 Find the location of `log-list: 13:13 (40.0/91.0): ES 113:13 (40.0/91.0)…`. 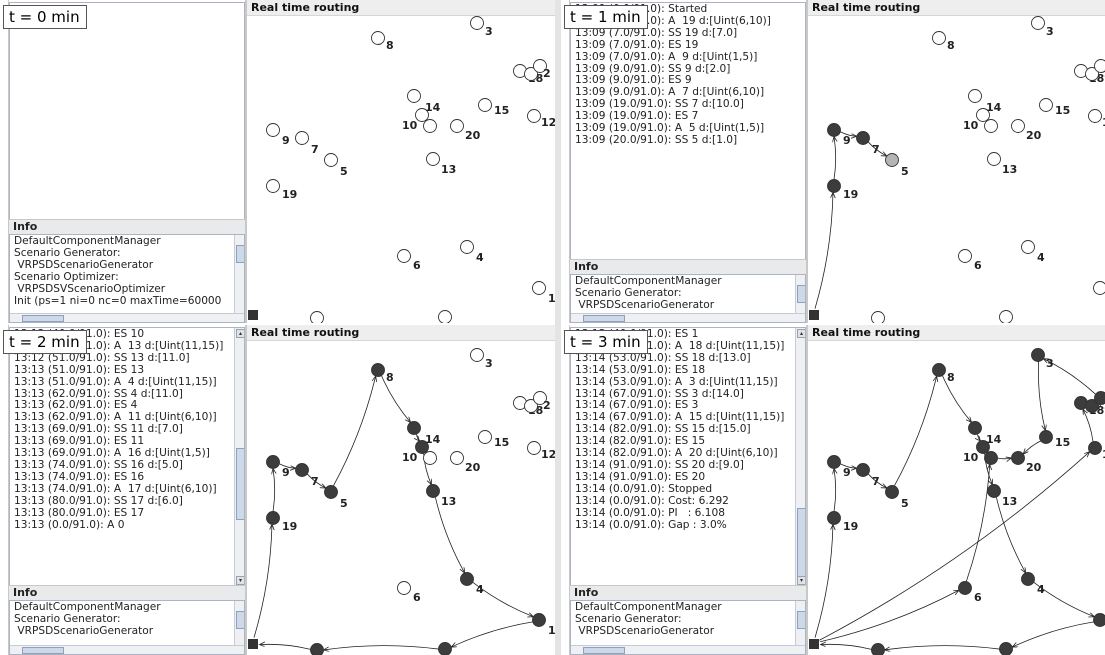

log-list: 13:13 (40.0/91.0): ES 113:13 (40.0/91.0)… is located at coordinates (688, 457).